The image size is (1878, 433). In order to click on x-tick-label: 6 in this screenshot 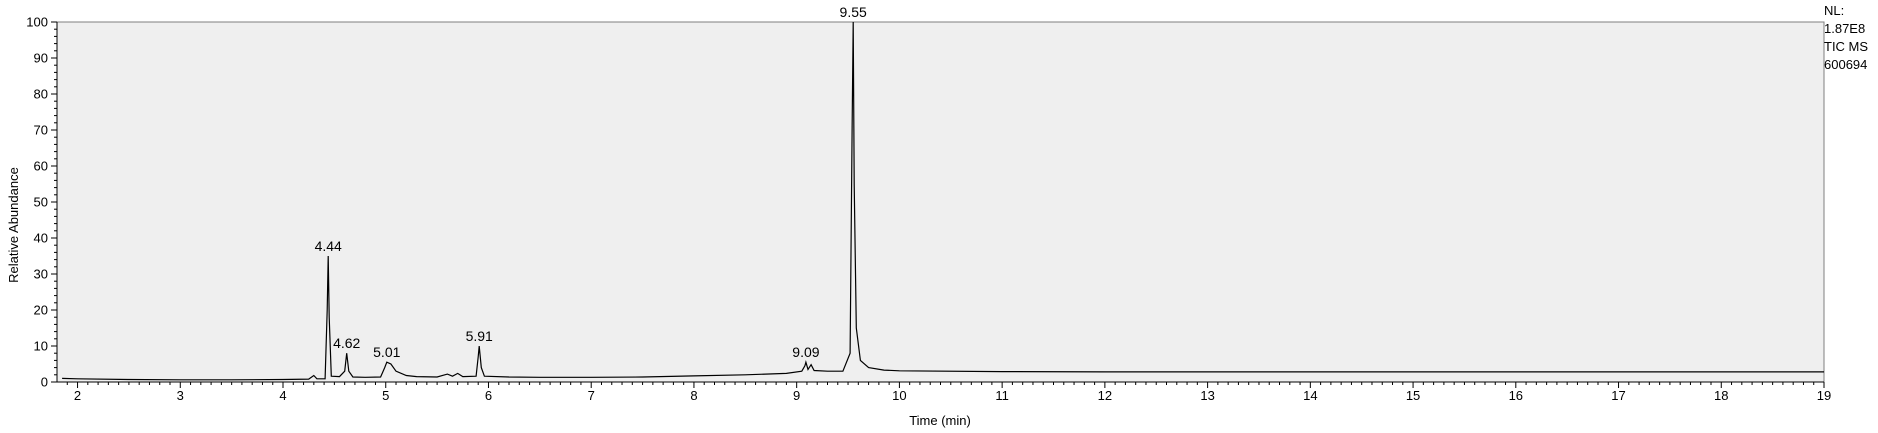, I will do `click(488, 395)`.